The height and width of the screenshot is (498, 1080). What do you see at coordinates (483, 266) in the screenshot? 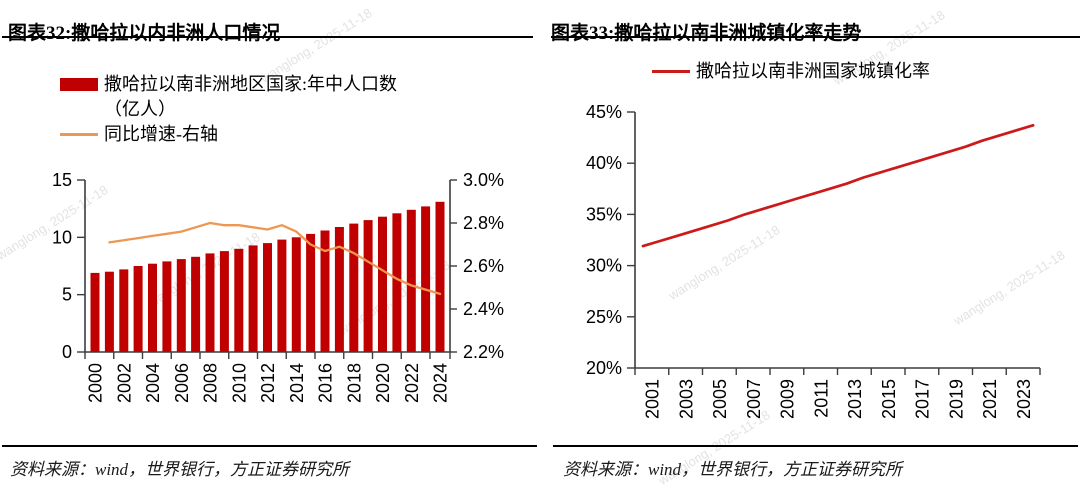
I see `right-y-axis-label: 2.6%` at bounding box center [483, 266].